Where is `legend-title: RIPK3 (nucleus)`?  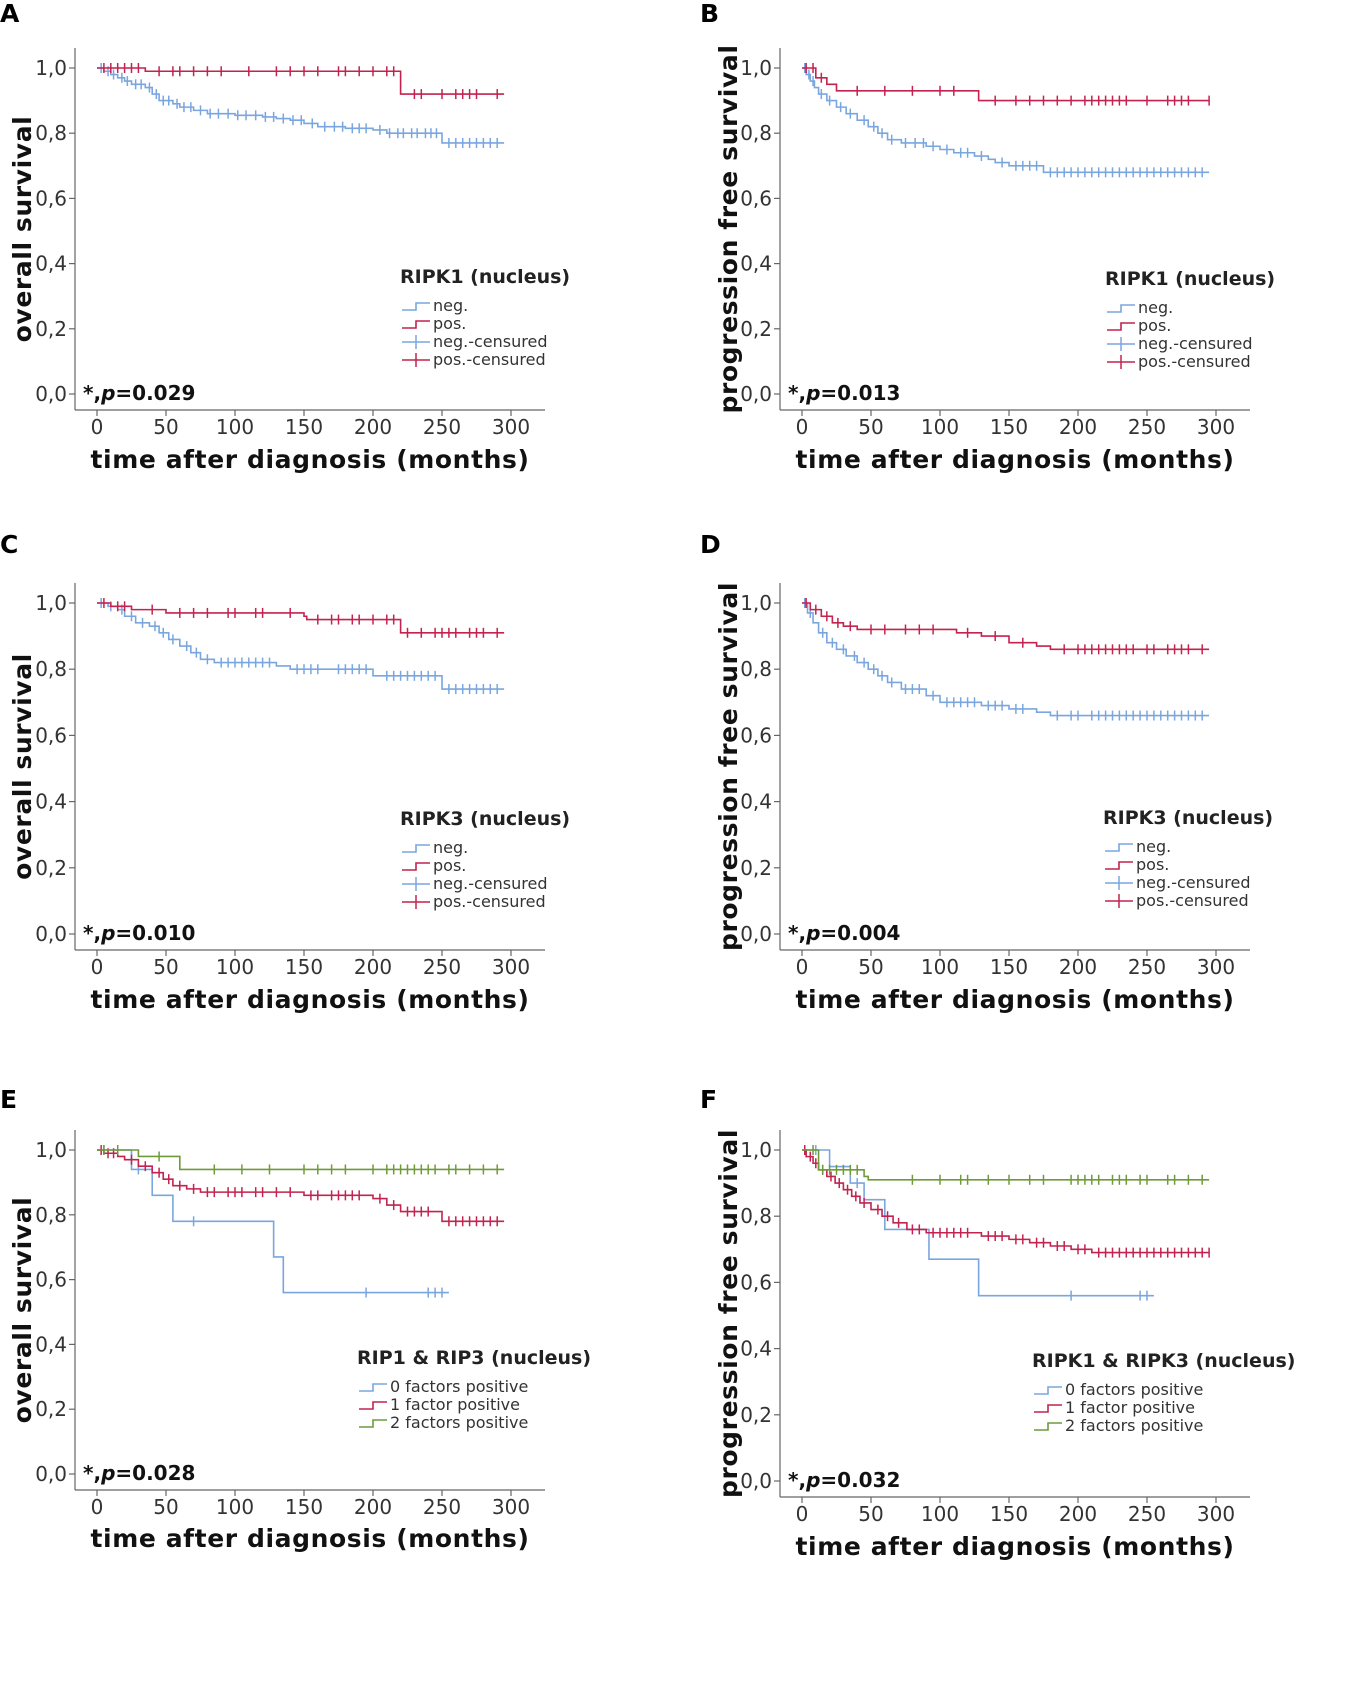 legend-title: RIPK3 (nucleus) is located at coordinates (1188, 818).